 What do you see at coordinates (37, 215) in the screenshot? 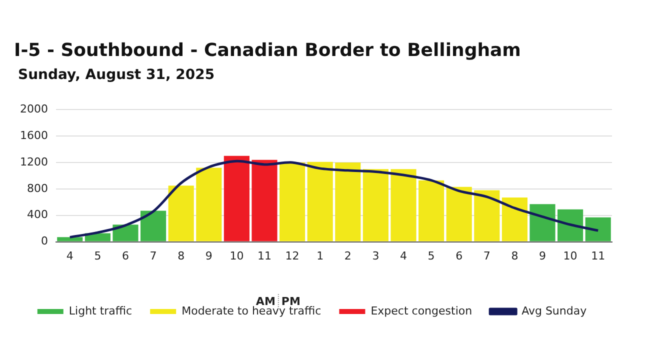
I see `y-tick-label: 400` at bounding box center [37, 215].